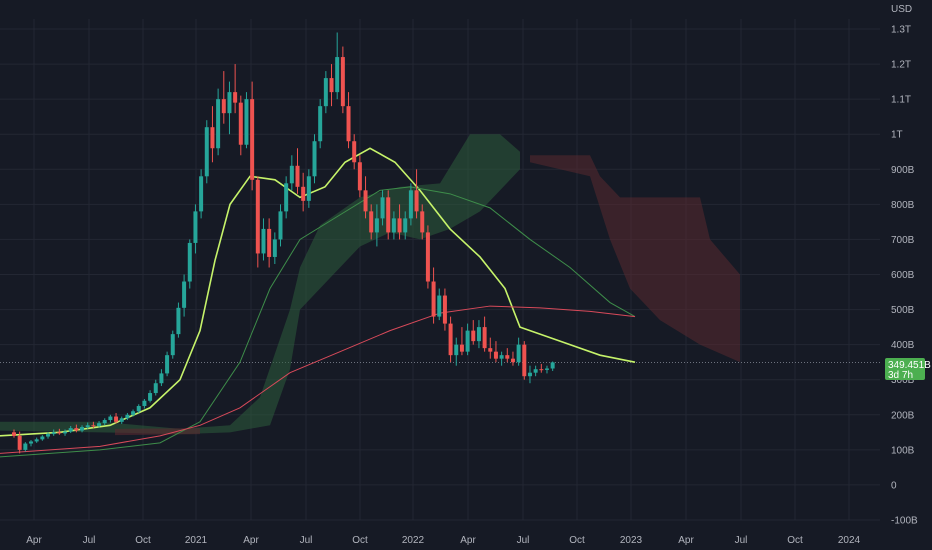 The height and width of the screenshot is (550, 932). I want to click on x-tick-label: 2024, so click(849, 540).